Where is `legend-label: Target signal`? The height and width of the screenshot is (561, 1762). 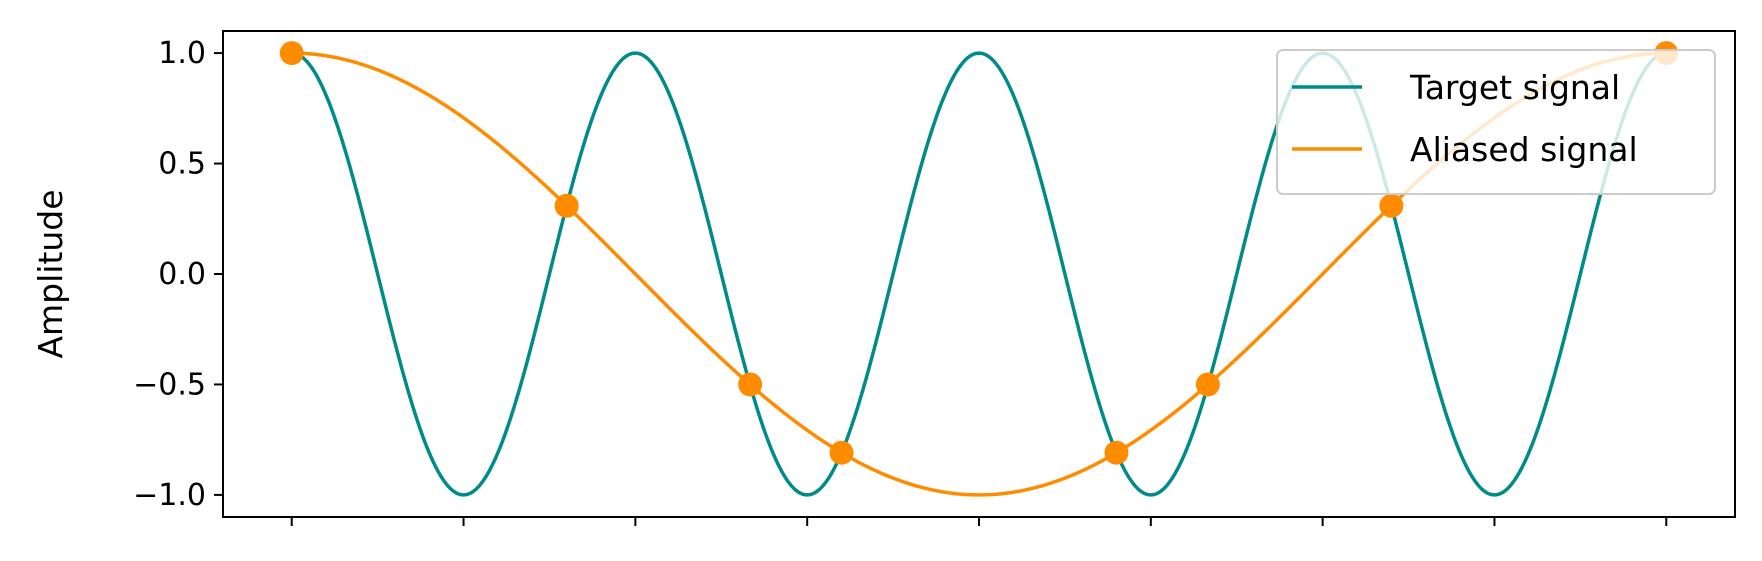 legend-label: Target signal is located at coordinates (1514, 87).